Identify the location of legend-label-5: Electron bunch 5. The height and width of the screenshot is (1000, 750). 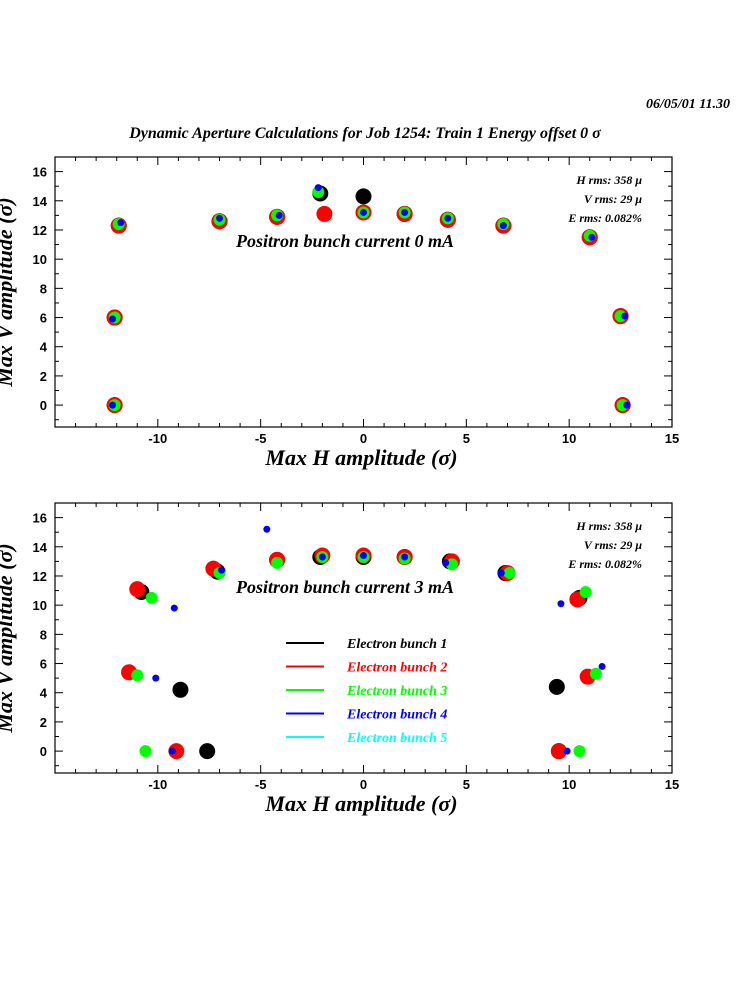
(396, 738).